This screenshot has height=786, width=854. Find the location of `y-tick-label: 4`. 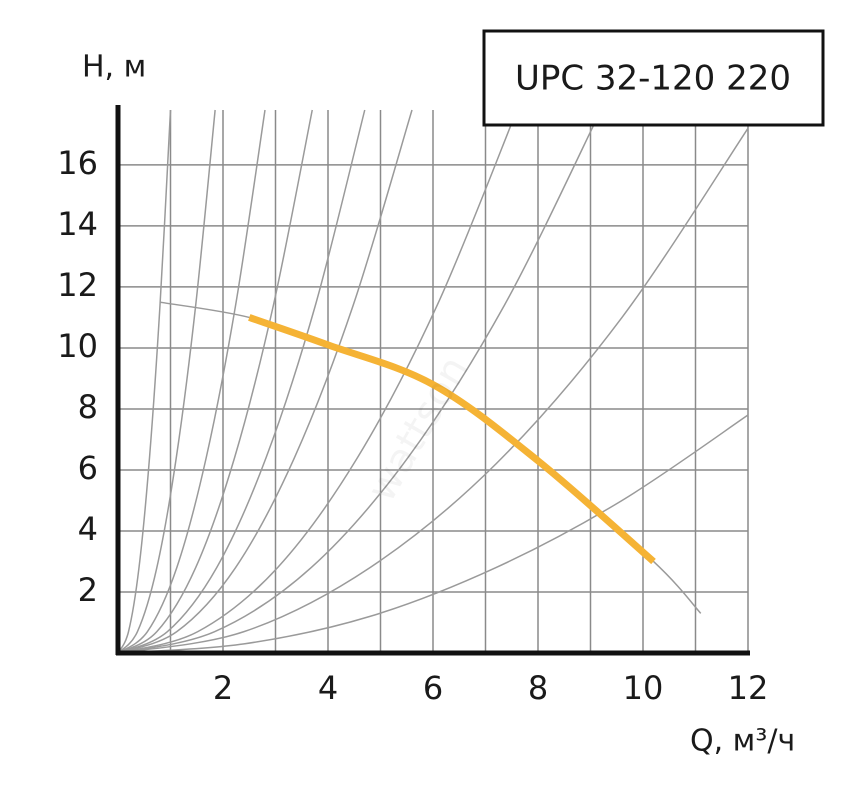

y-tick-label: 4 is located at coordinates (88, 529).